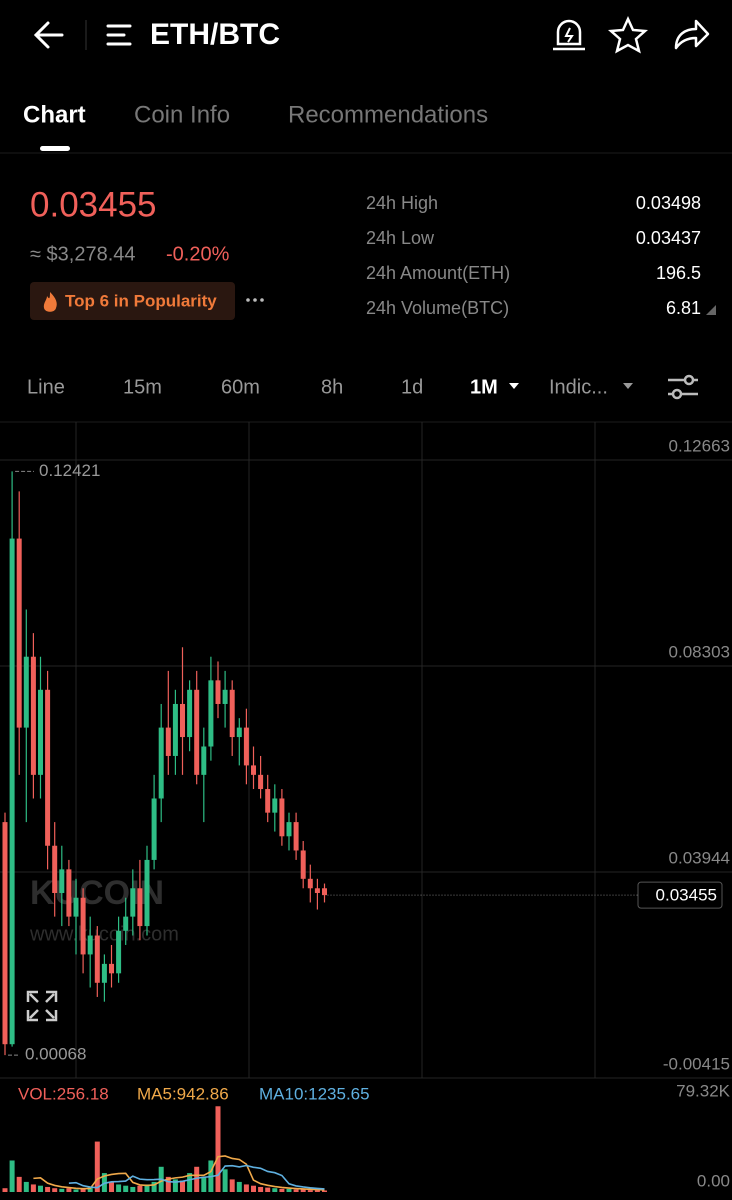 The image size is (732, 1200). Describe the element at coordinates (48, 35) in the screenshot. I see `back-button` at that location.